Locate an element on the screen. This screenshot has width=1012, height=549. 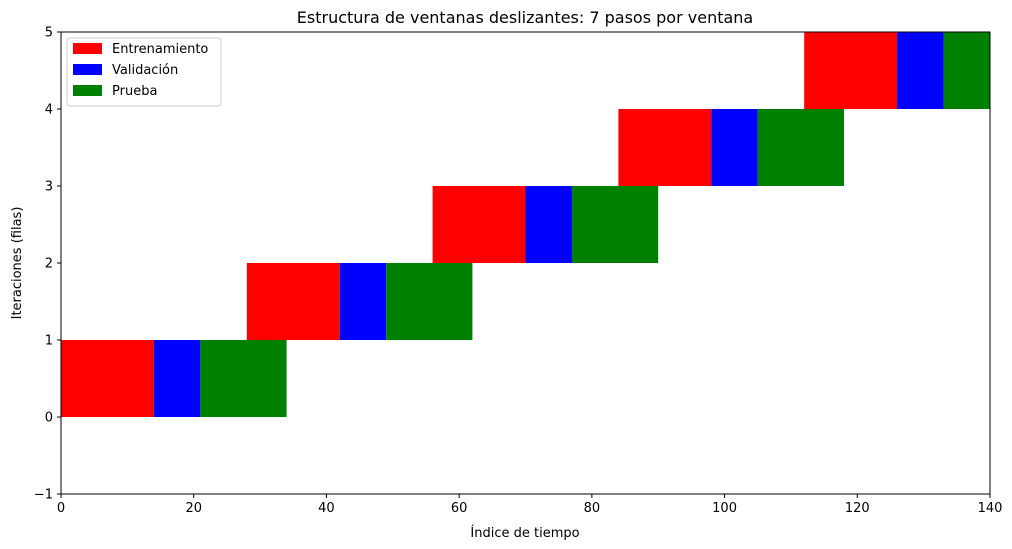
x-axis-label: Índice de tiempo is located at coordinates (524, 533).